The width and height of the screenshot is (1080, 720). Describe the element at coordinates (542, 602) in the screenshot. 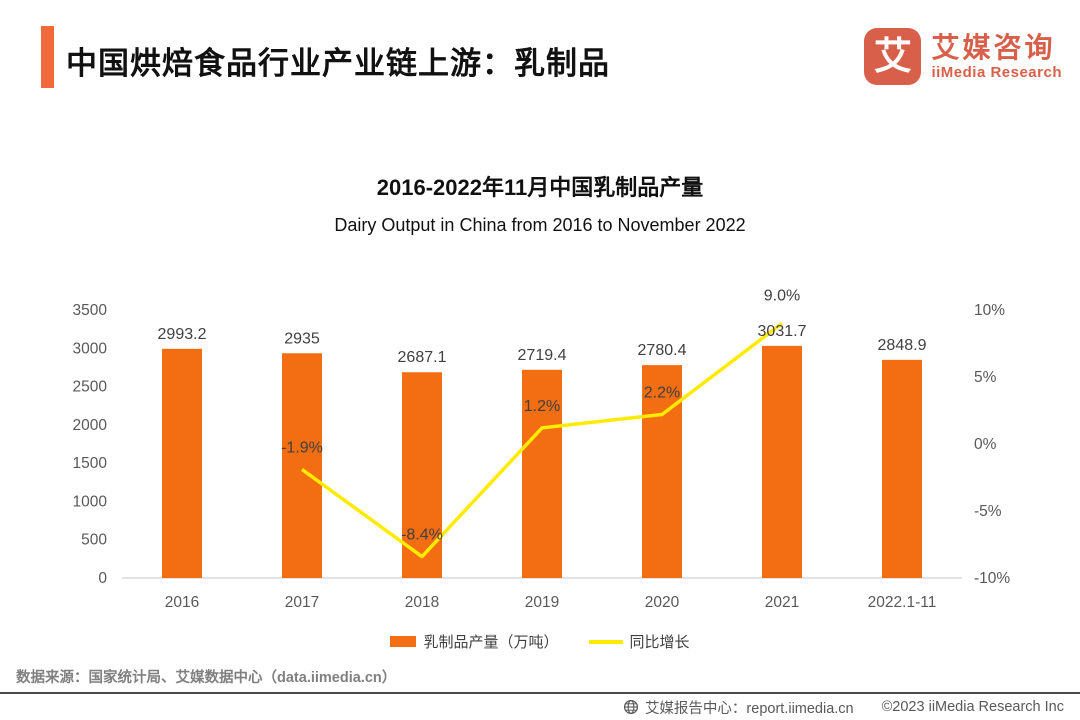

I see `x-axis-label: 2019` at that location.